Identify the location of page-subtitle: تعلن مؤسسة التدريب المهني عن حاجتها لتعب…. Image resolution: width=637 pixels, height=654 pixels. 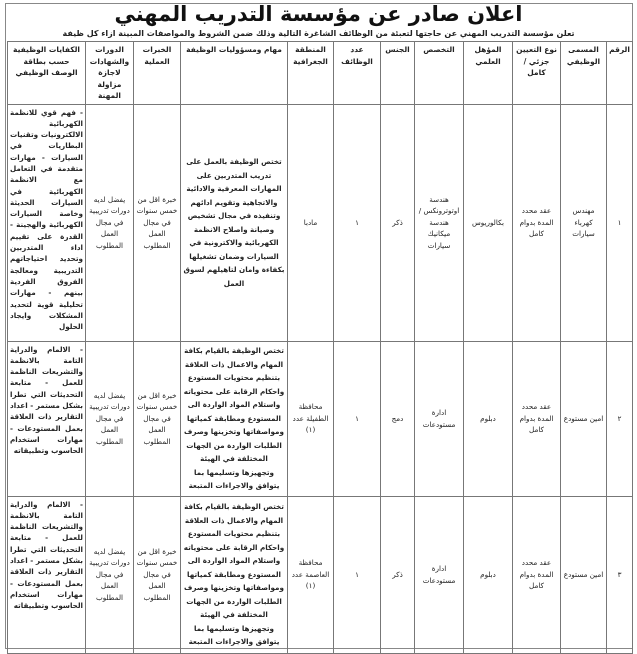
(318, 33).